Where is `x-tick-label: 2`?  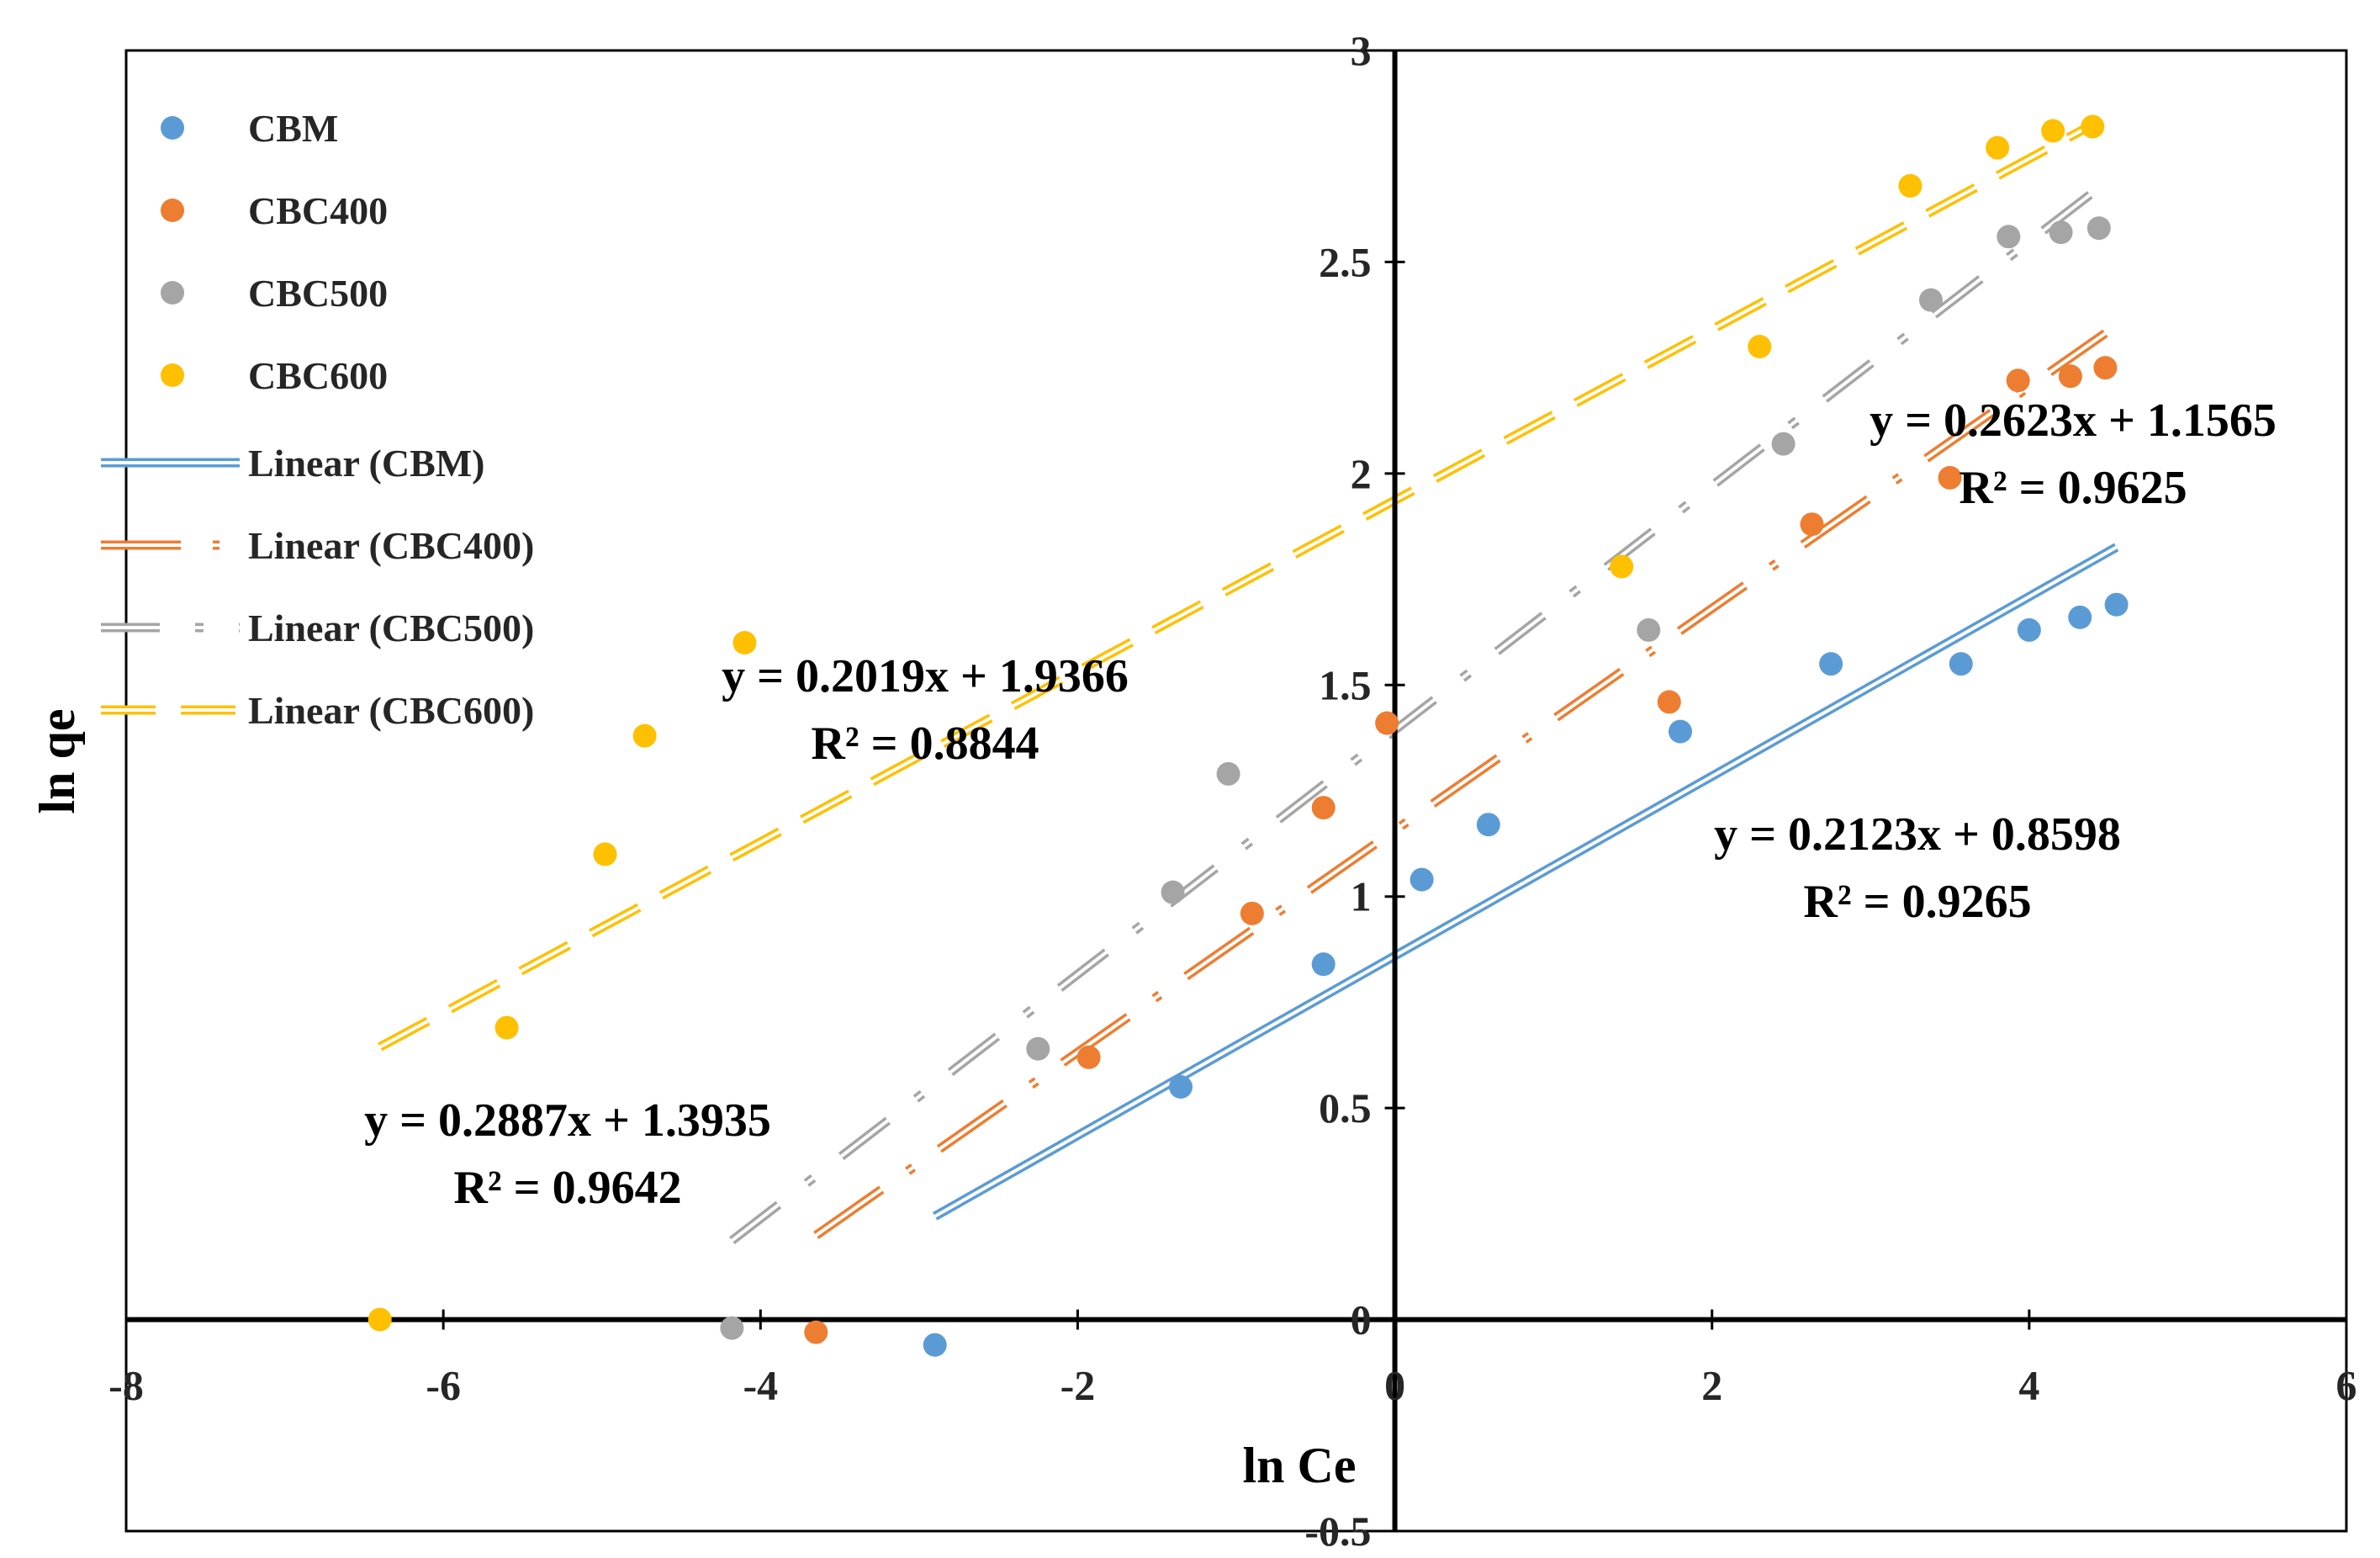 x-tick-label: 2 is located at coordinates (1711, 1385).